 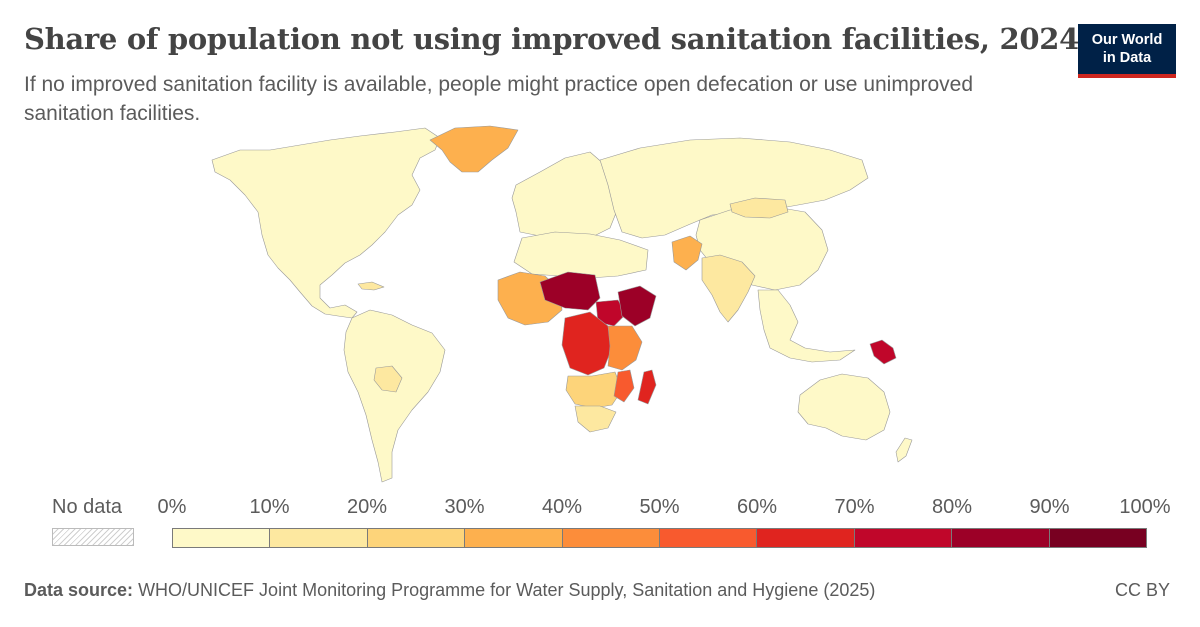 I want to click on region-papua-new-guinea: Papua New Guinea, so click(x=883, y=352).